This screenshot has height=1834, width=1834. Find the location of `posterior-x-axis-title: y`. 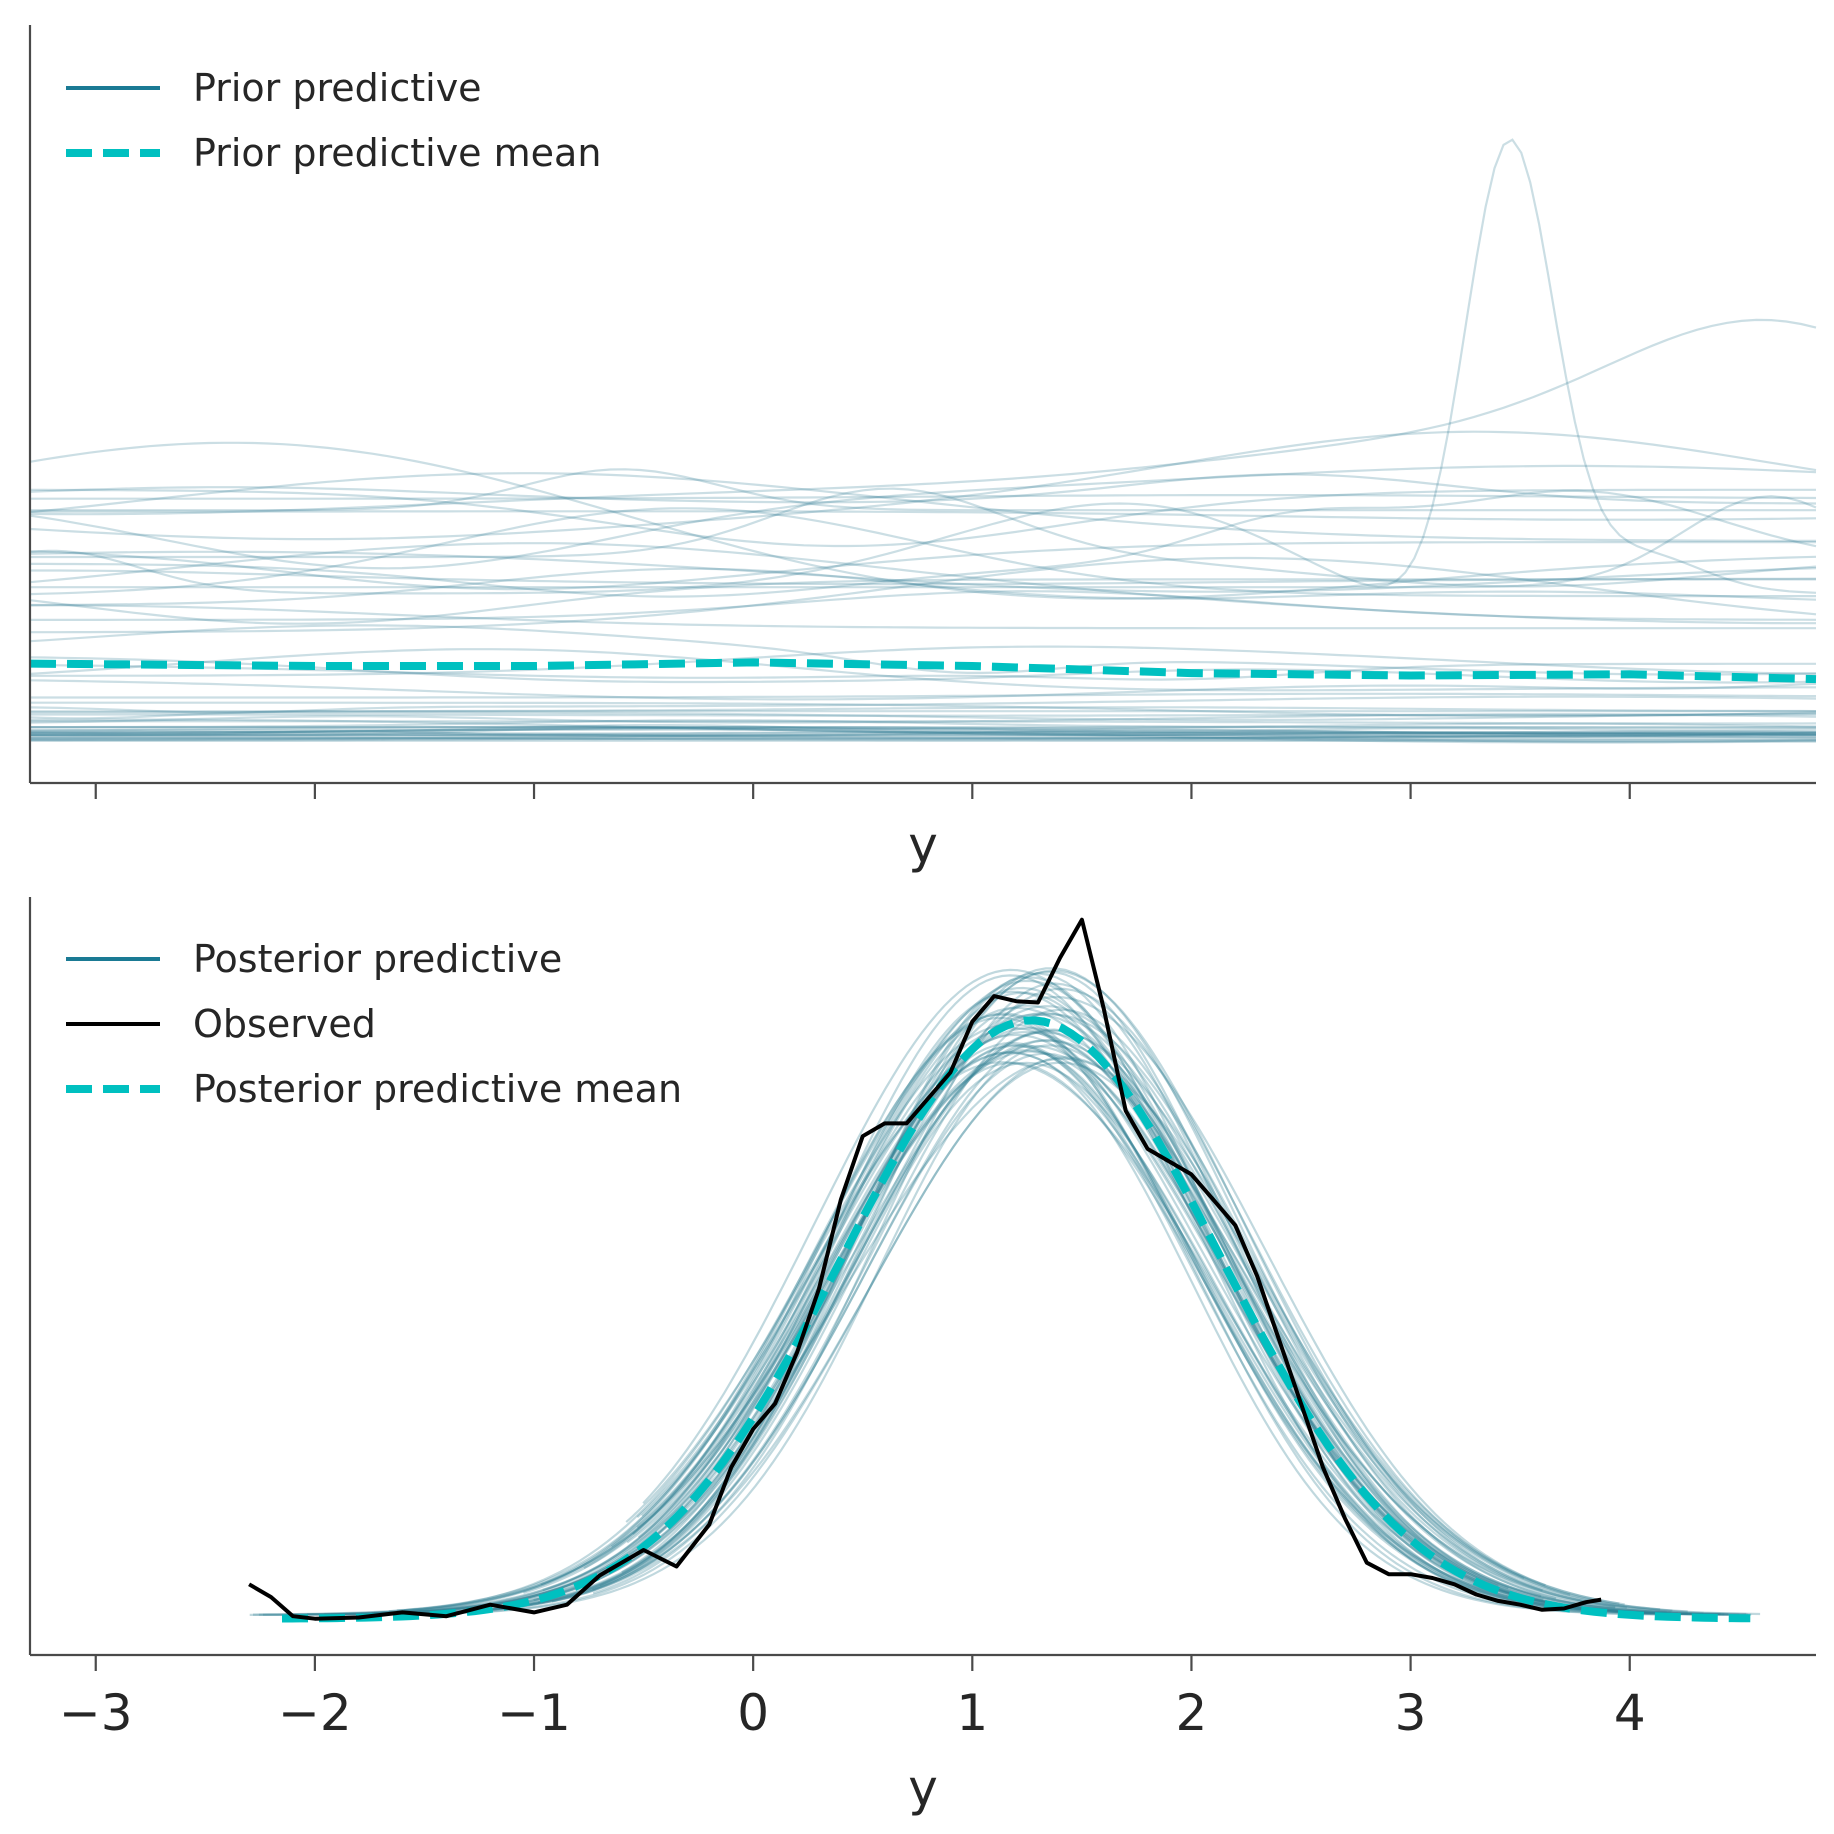

posterior-x-axis-title: y is located at coordinates (923, 1788).